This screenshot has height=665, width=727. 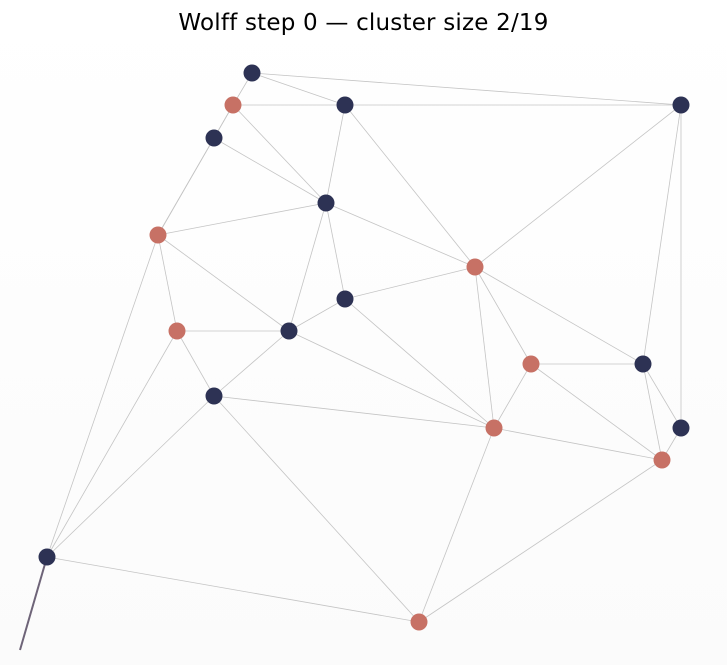 What do you see at coordinates (363, 23) in the screenshot?
I see `figure-title: Wolff step 0 — cluster size 2/19` at bounding box center [363, 23].